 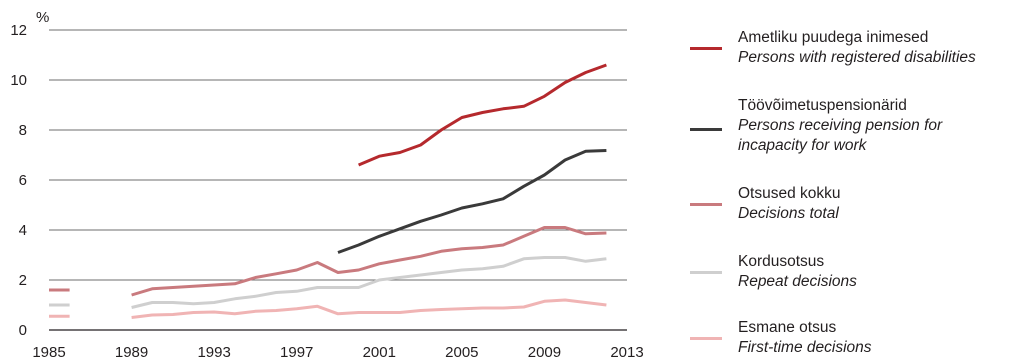 What do you see at coordinates (822, 105) in the screenshot?
I see `legend-label: Töövõimetuspensionärid` at bounding box center [822, 105].